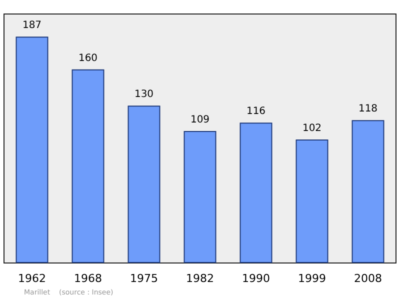 The width and height of the screenshot is (400, 299). What do you see at coordinates (88, 278) in the screenshot?
I see `x-tick-label: 1968` at bounding box center [88, 278].